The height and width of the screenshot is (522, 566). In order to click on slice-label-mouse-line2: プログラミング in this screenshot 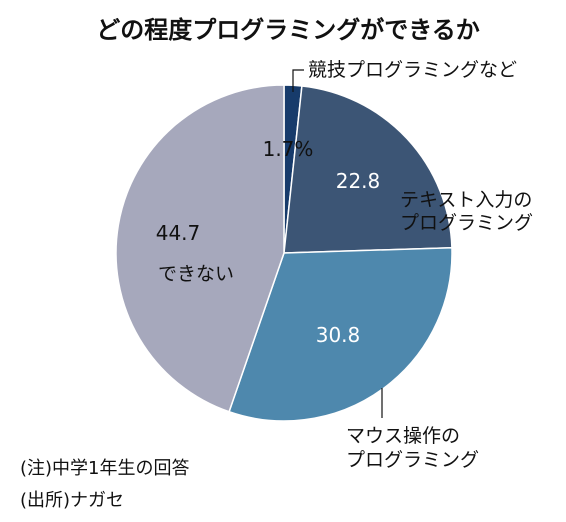, I will do `click(412, 460)`.